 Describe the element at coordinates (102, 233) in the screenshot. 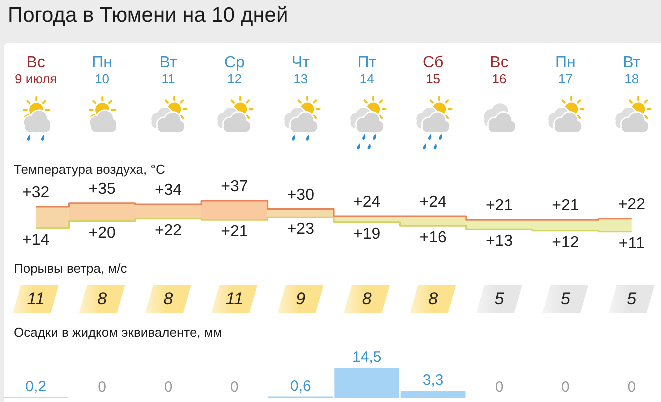

I see `data-label: +20` at that location.